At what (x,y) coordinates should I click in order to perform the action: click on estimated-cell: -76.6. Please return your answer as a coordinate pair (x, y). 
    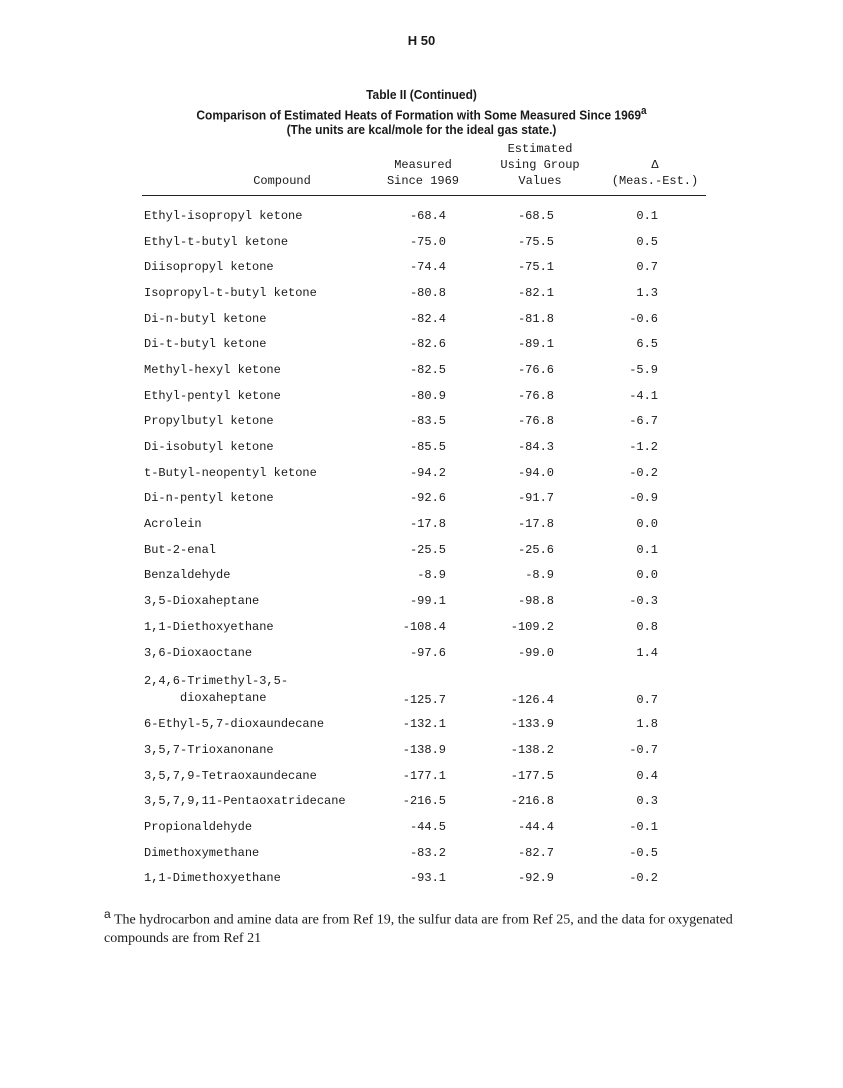
    Looking at the image, I should click on (535, 369).